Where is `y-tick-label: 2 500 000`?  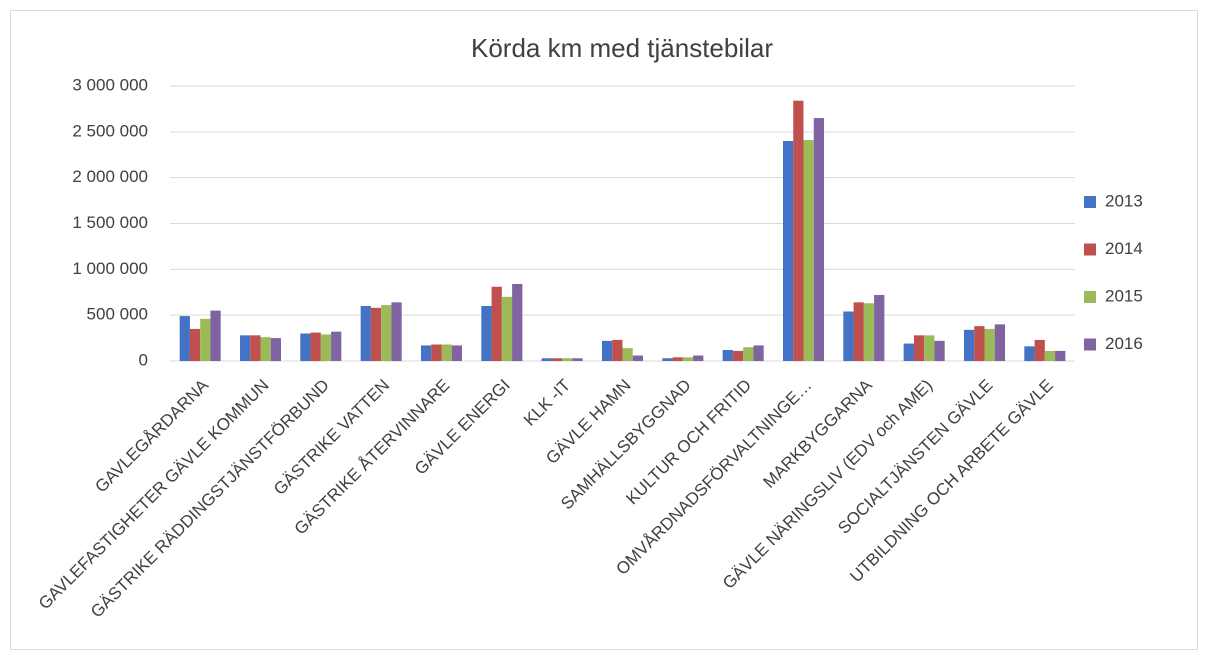
y-tick-label: 2 500 000 is located at coordinates (110, 130).